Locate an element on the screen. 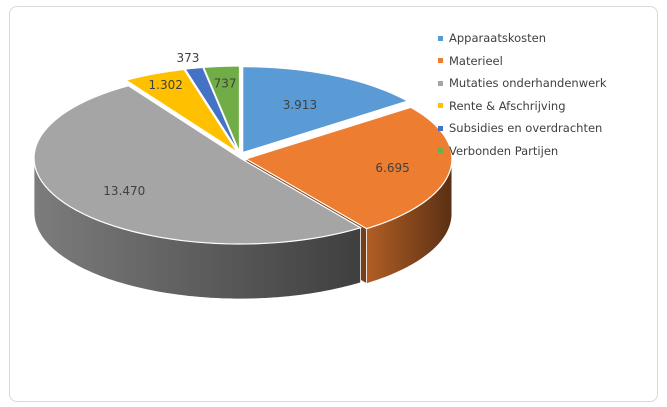 The image size is (667, 407). legend-item: Materieel is located at coordinates (522, 61).